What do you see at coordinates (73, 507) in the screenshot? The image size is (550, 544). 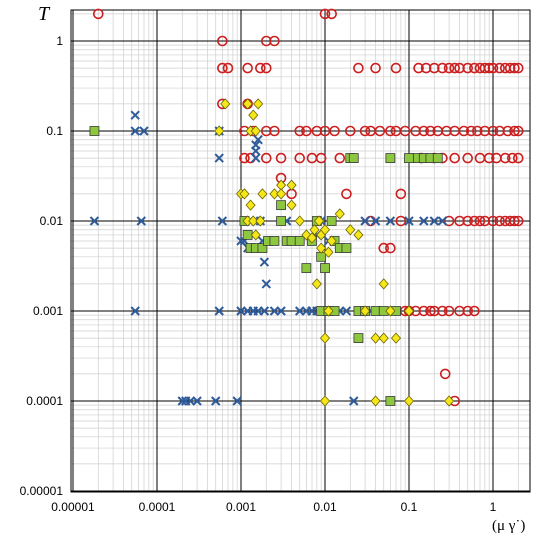 I see `x-tick-label: 0.00001` at bounding box center [73, 507].